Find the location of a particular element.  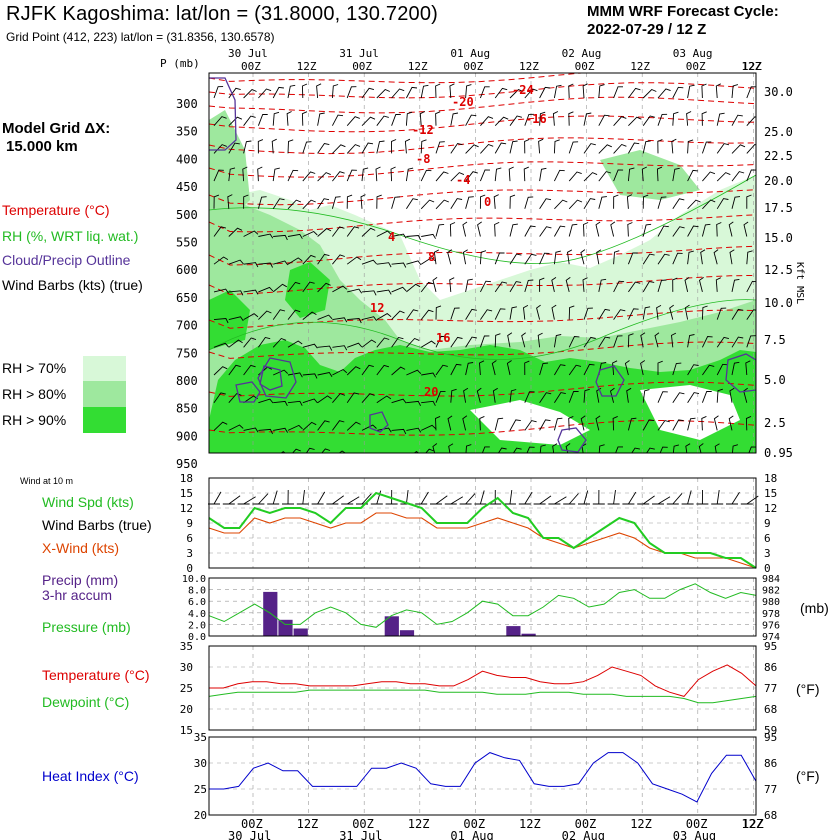

pressure-tick: 550 is located at coordinates (187, 243).